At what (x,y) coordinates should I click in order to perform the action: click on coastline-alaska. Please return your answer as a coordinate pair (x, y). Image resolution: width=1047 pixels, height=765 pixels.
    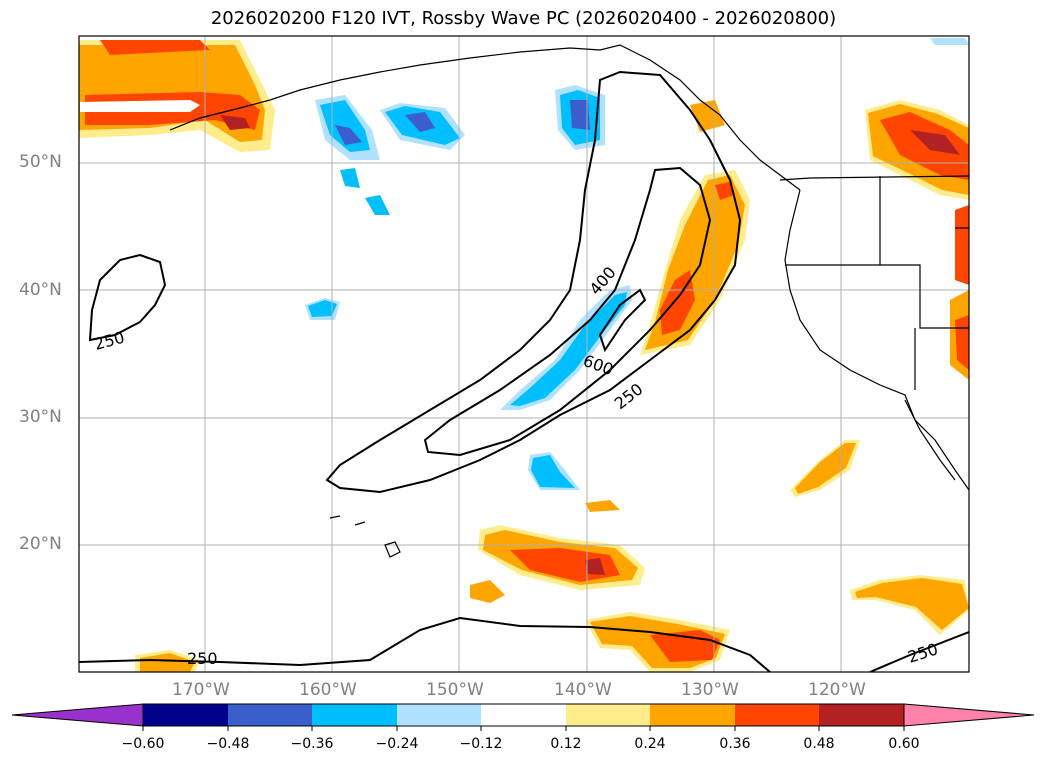
    Looking at the image, I should click on (485, 117).